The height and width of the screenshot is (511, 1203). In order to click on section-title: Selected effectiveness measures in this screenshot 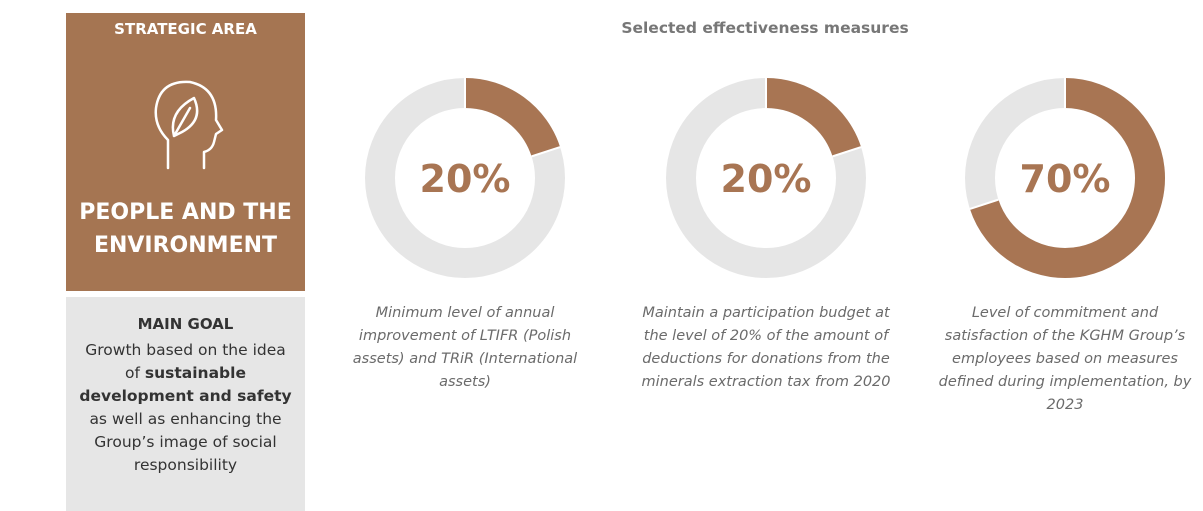, I will do `click(765, 28)`.